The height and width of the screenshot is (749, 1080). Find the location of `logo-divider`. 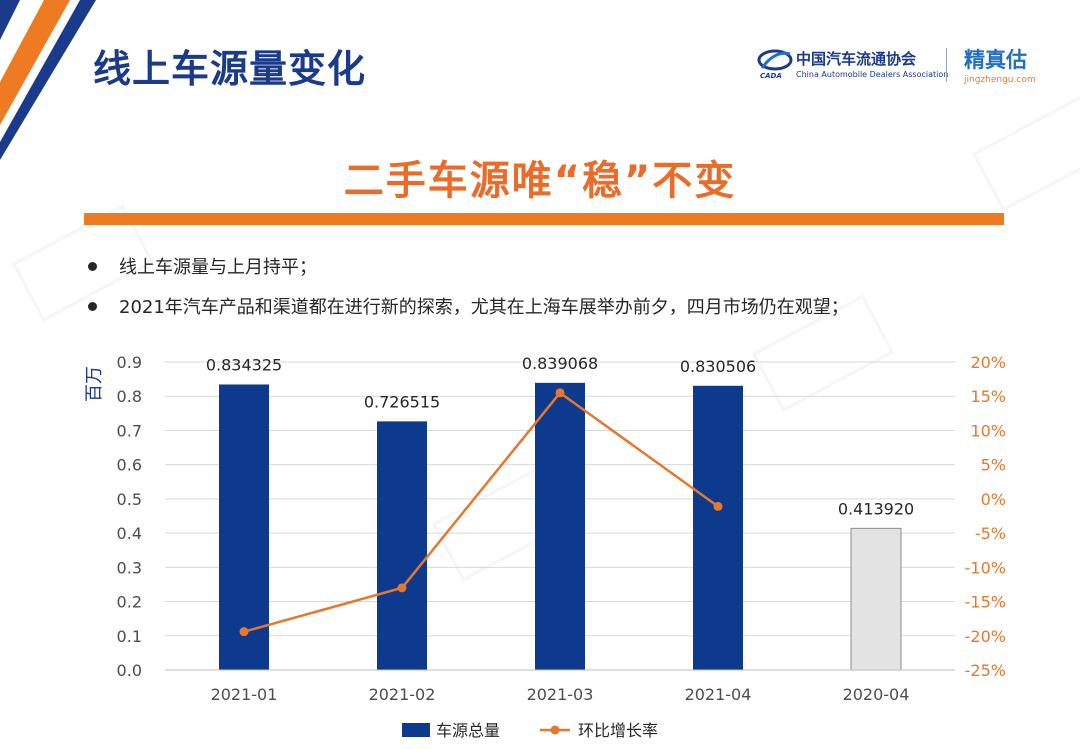

logo-divider is located at coordinates (946, 65).